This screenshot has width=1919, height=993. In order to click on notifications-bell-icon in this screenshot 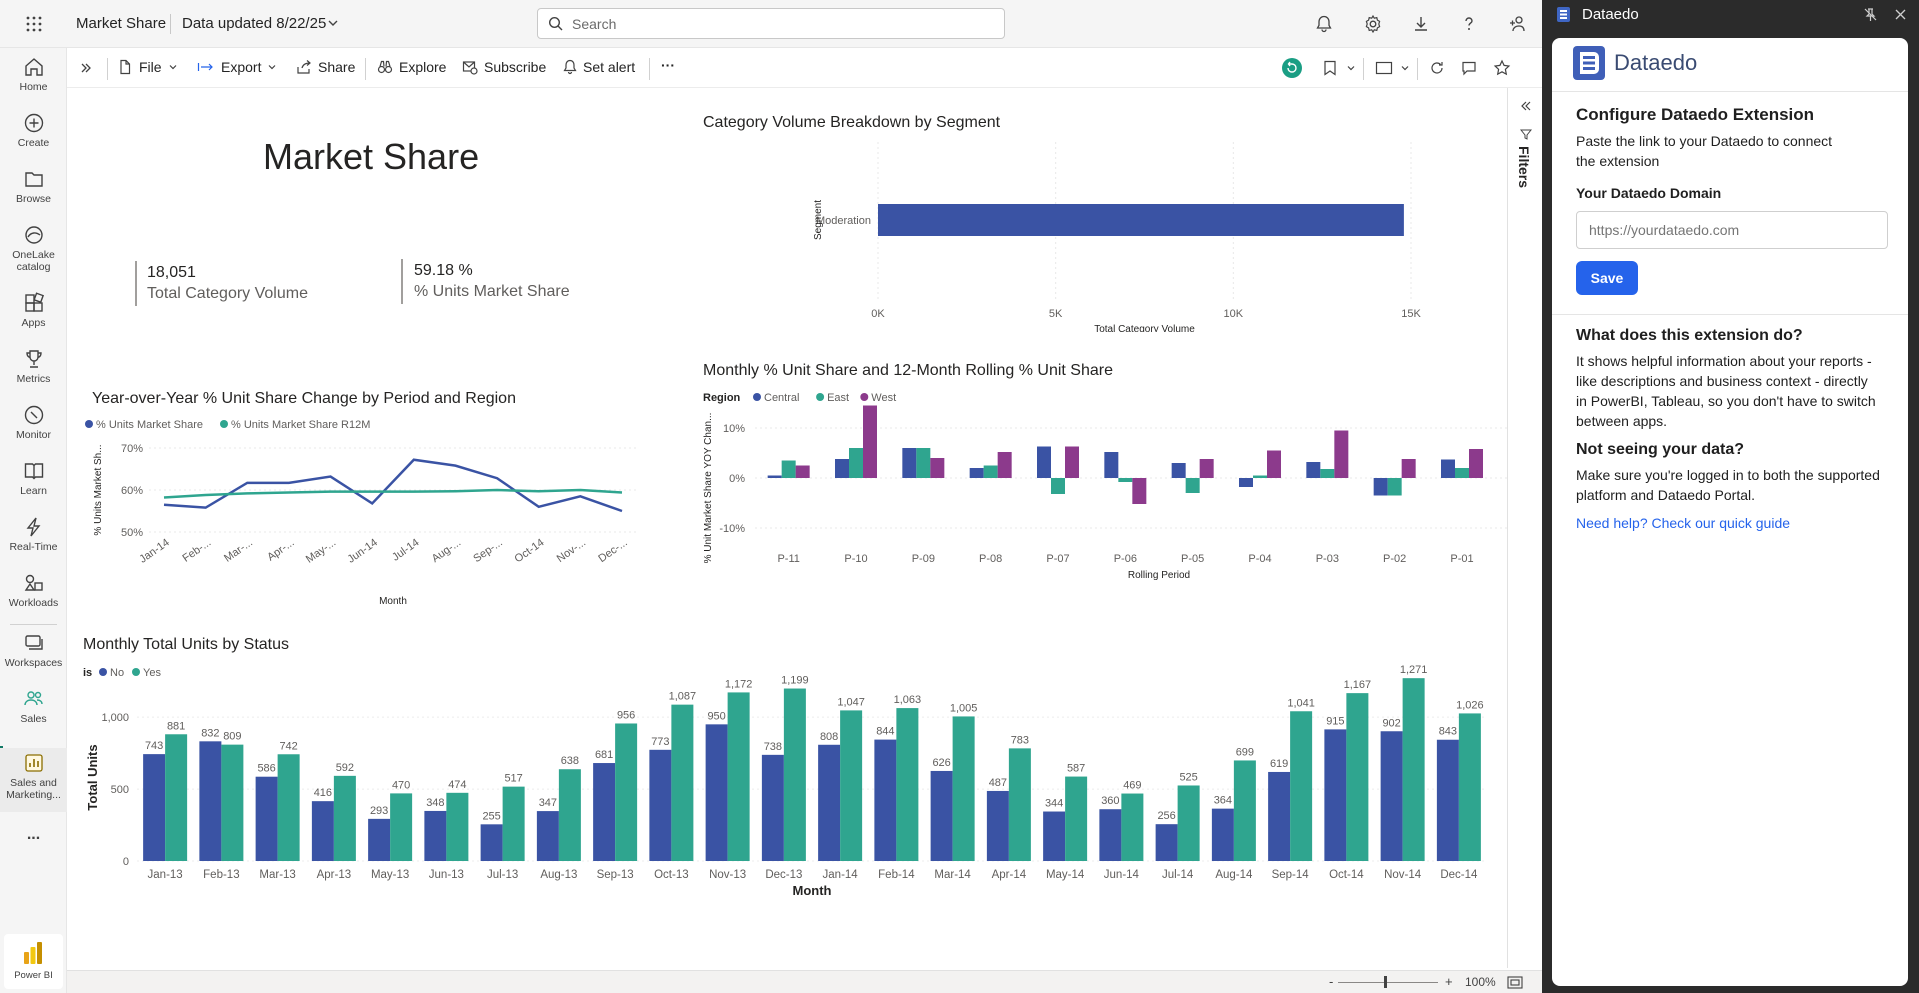, I will do `click(1324, 24)`.